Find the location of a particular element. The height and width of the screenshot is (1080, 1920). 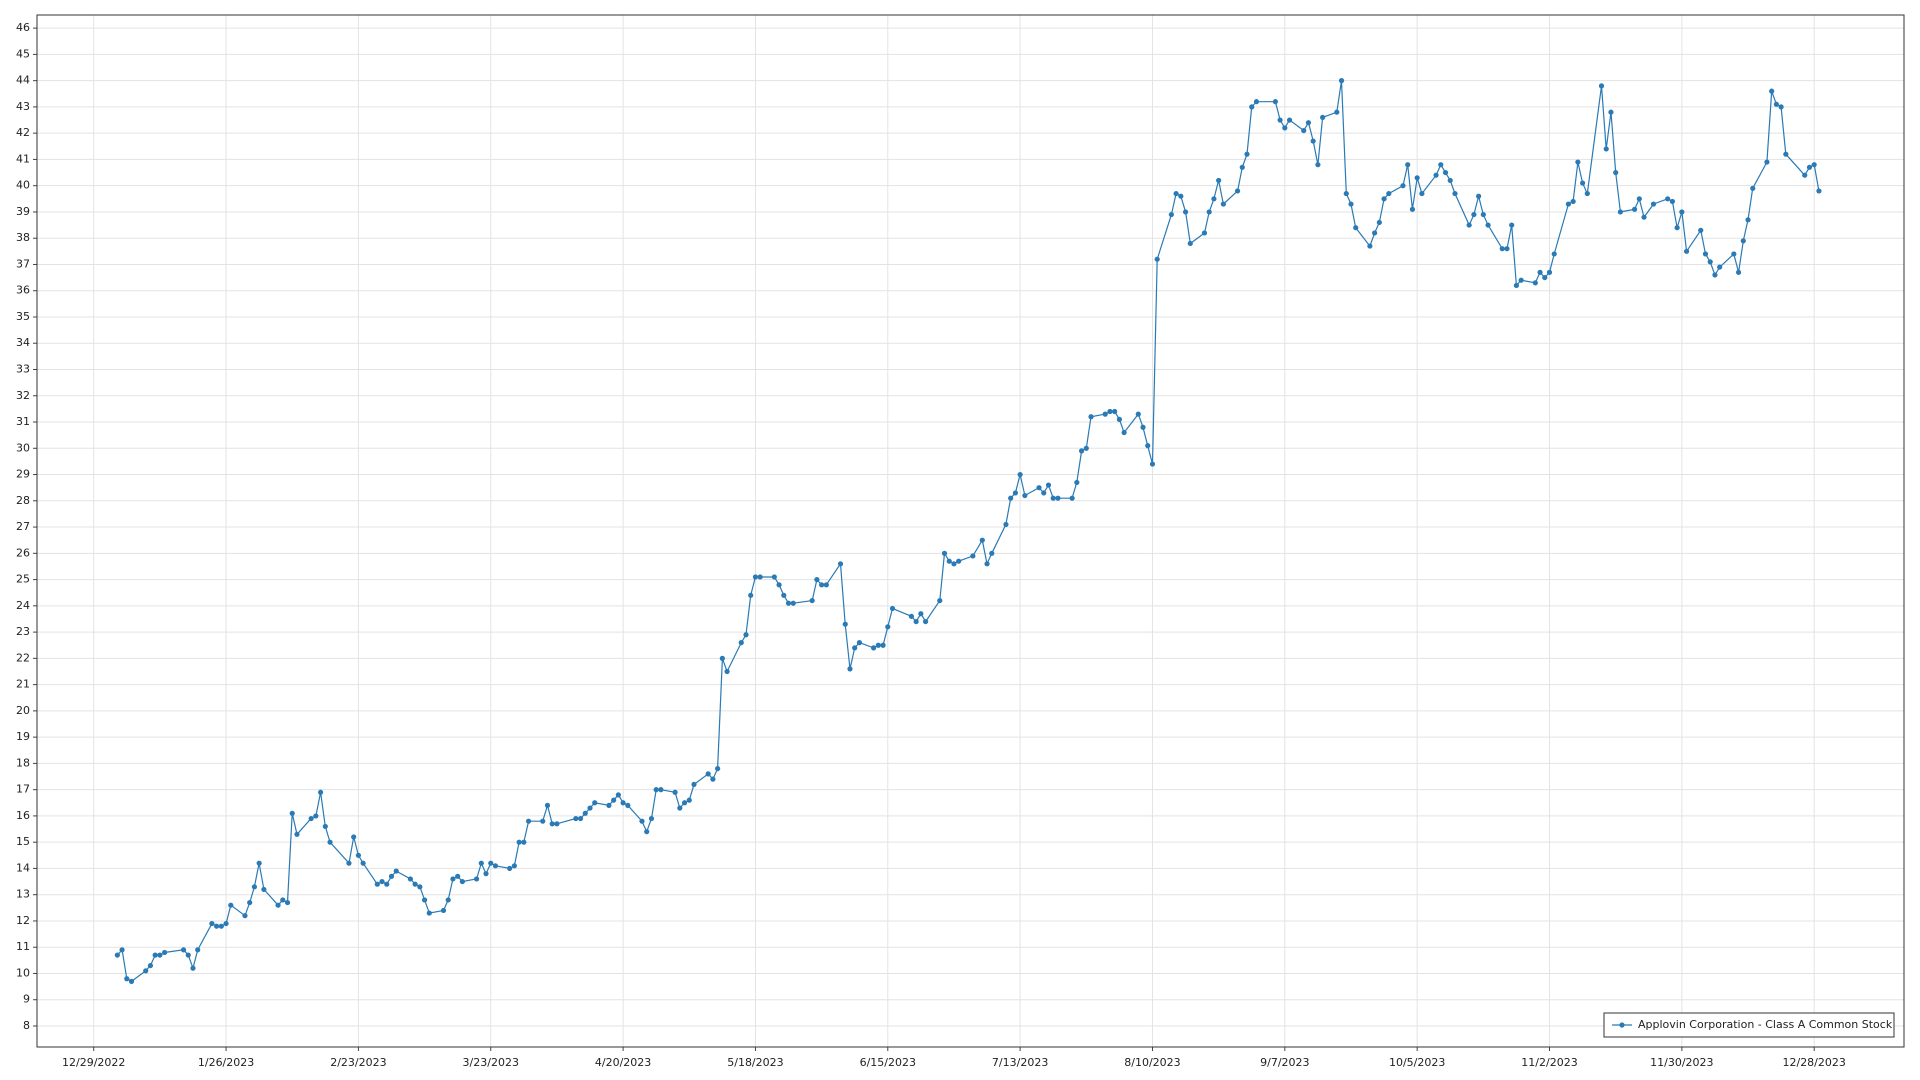

y-tick-label: 21 is located at coordinates (23, 684).